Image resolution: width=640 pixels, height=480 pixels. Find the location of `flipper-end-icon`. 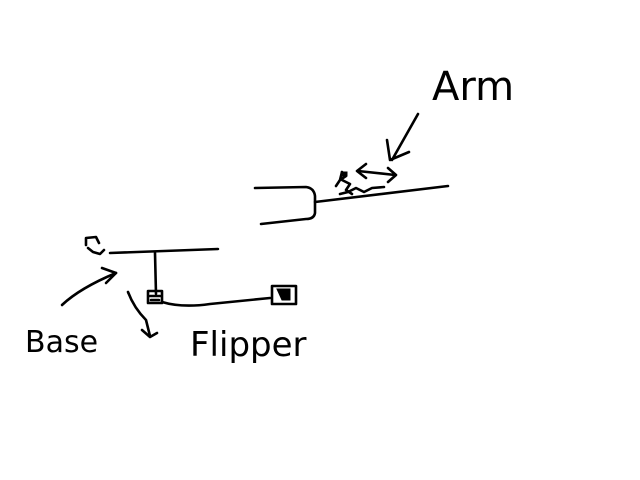

flipper-end-icon is located at coordinates (284, 295).